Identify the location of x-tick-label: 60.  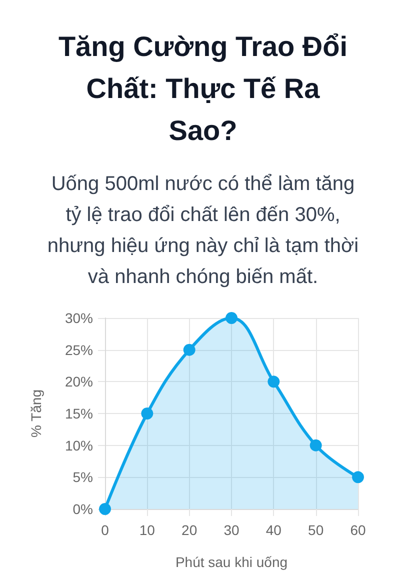
(358, 530).